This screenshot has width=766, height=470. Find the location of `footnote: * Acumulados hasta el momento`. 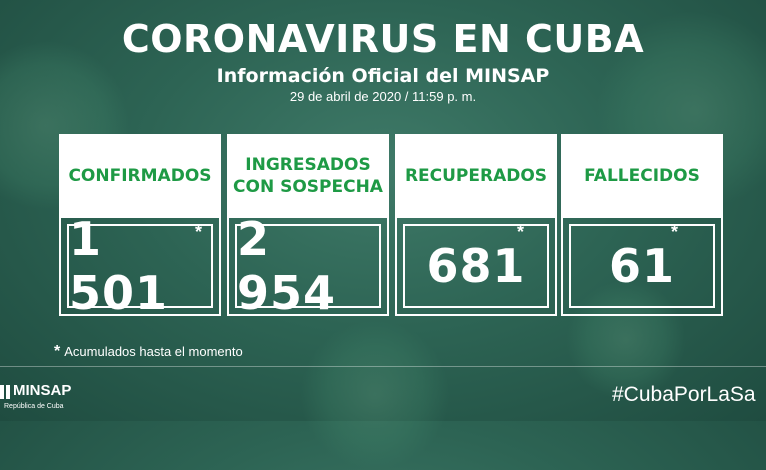

footnote: * Acumulados hasta el momento is located at coordinates (148, 352).